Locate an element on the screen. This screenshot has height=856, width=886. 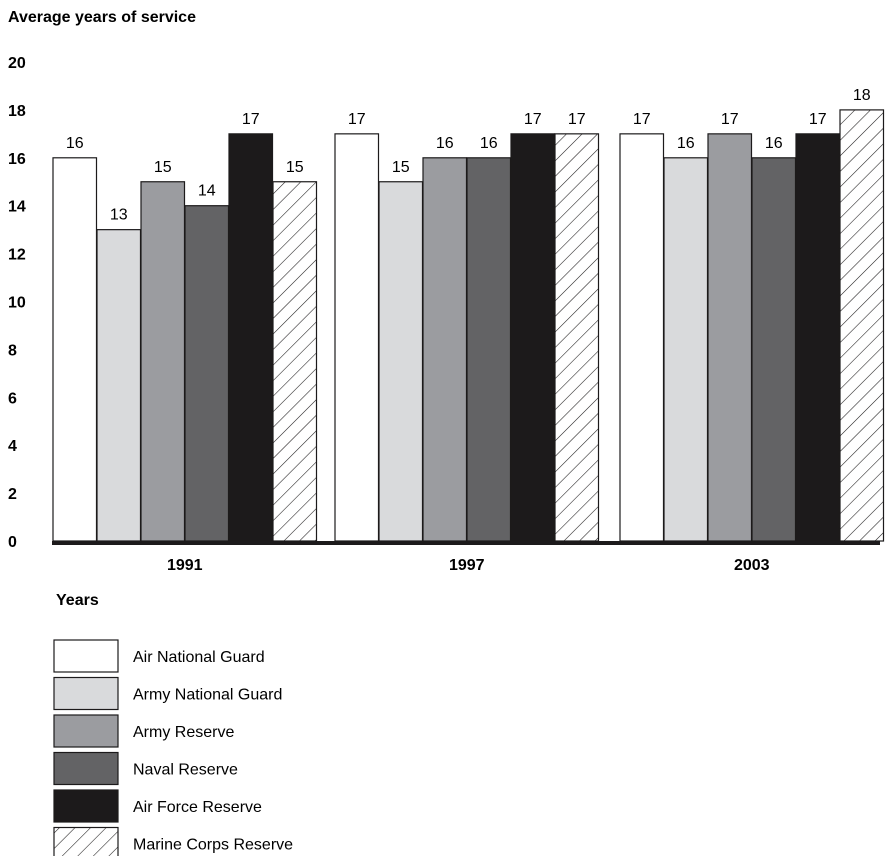
y-tick-label: 2 is located at coordinates (12, 494).